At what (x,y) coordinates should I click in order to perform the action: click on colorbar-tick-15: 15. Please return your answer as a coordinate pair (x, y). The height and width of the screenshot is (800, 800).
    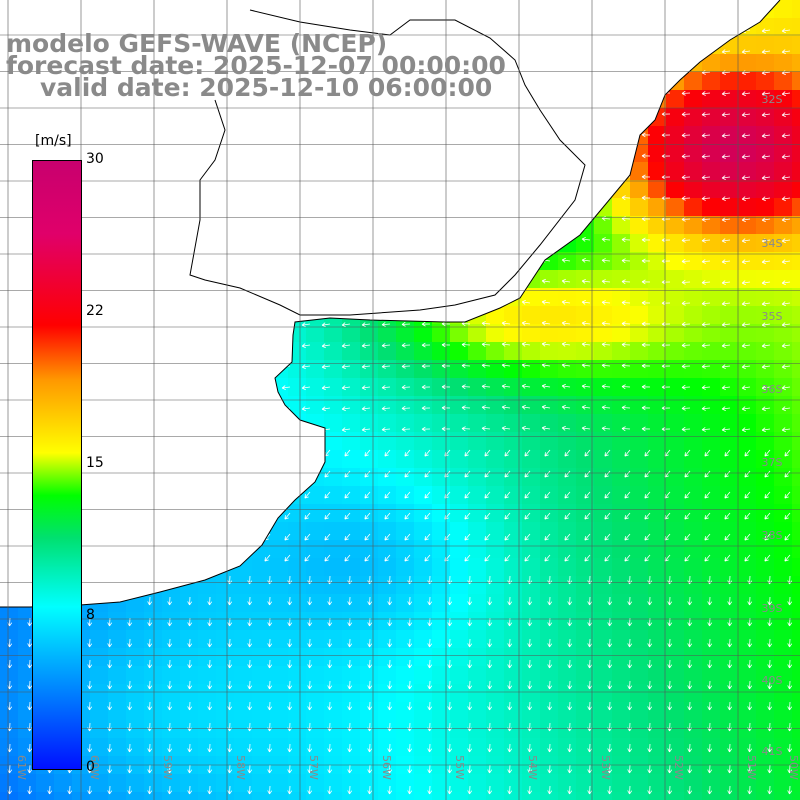
    Looking at the image, I should click on (95, 463).